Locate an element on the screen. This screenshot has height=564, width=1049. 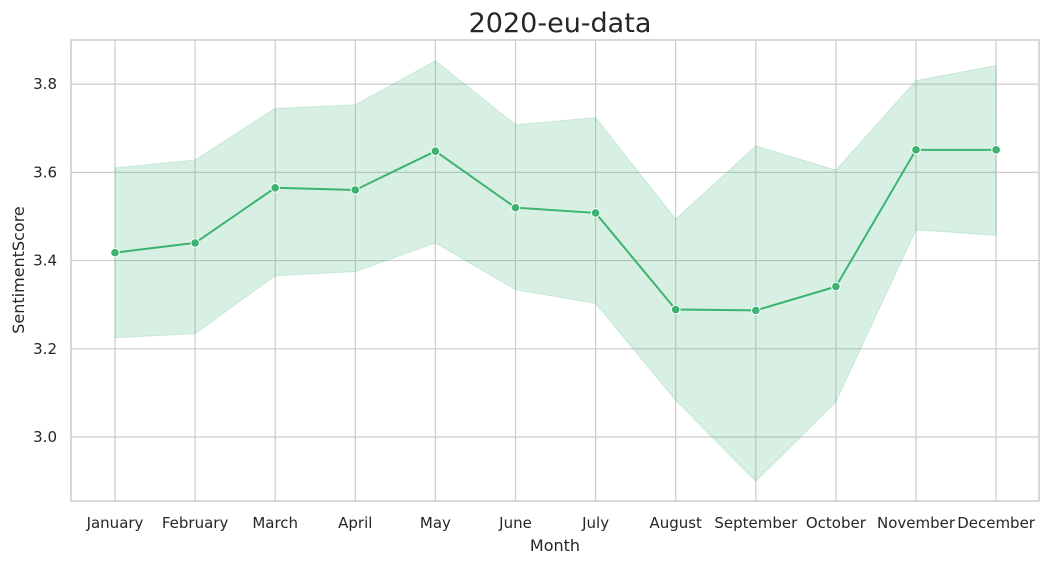
x-tick-label: March is located at coordinates (275, 523).